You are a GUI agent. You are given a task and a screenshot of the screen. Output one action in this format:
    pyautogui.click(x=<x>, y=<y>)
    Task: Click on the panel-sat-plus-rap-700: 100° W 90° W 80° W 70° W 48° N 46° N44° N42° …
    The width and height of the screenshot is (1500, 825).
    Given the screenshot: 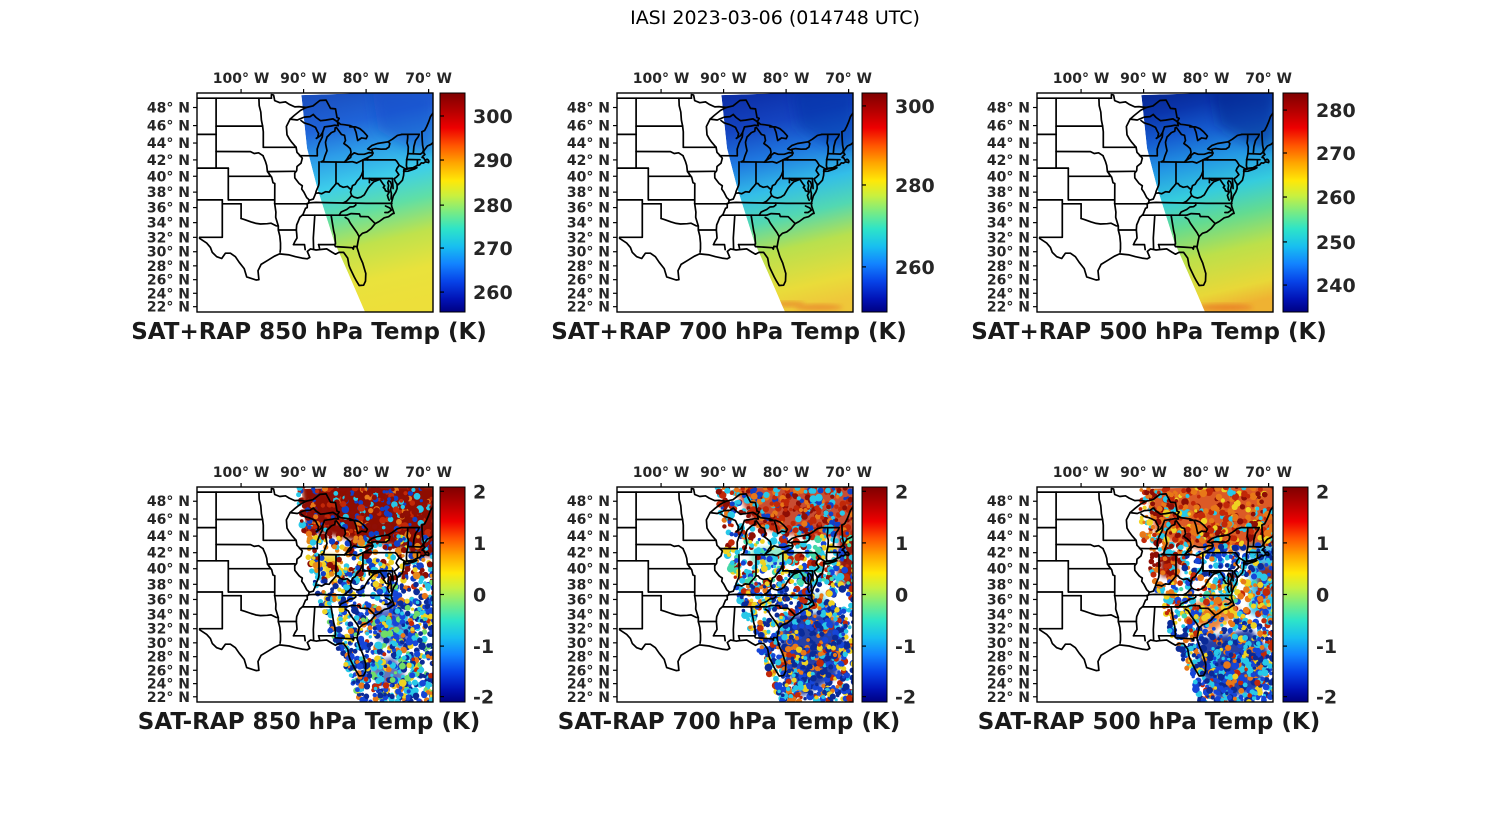 What is the action you would take?
    pyautogui.click(x=743, y=208)
    